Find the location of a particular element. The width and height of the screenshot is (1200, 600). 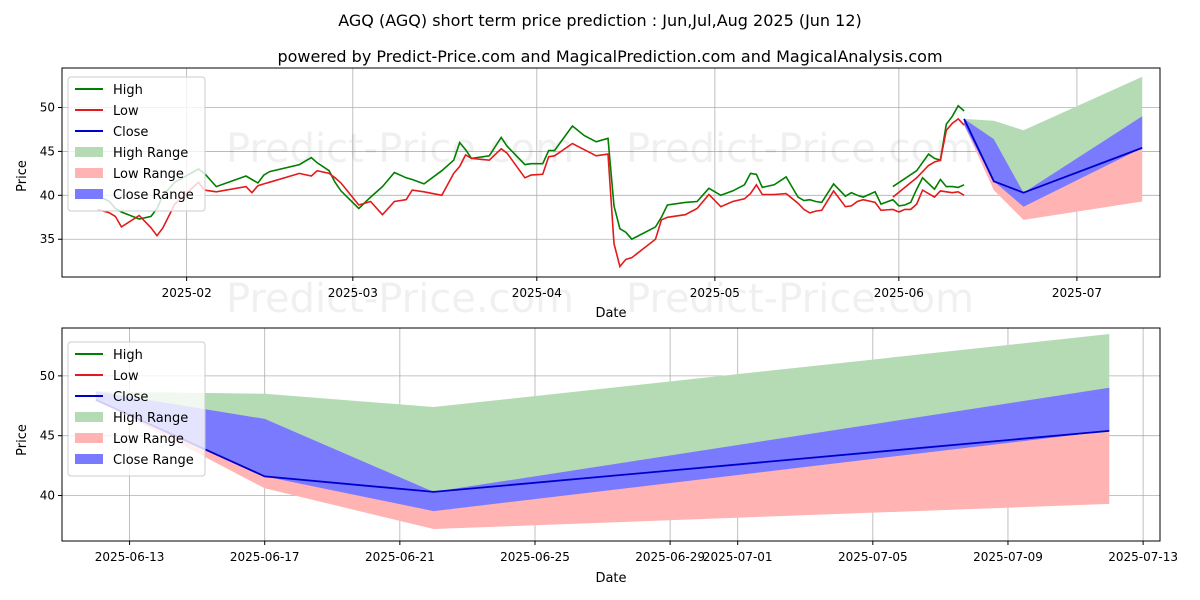

top-xtick-label: 2025-05 is located at coordinates (715, 293).